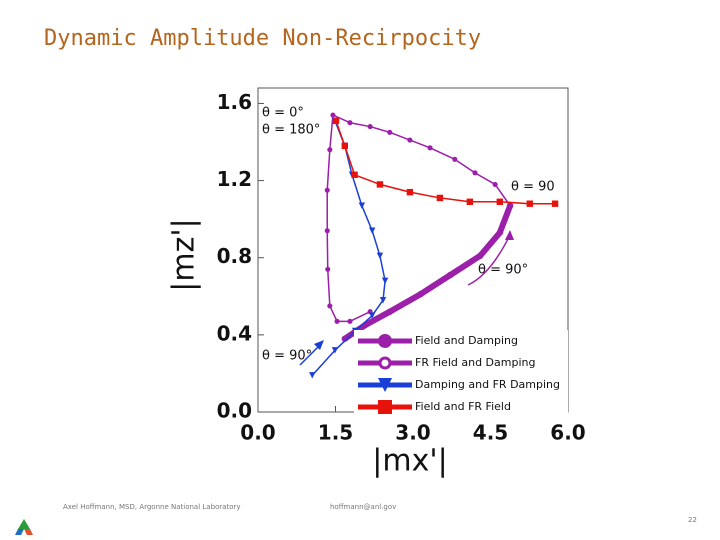 This screenshot has height=540, width=720. What do you see at coordinates (335, 433) in the screenshot?
I see `x-tick-label: 1.5` at bounding box center [335, 433].